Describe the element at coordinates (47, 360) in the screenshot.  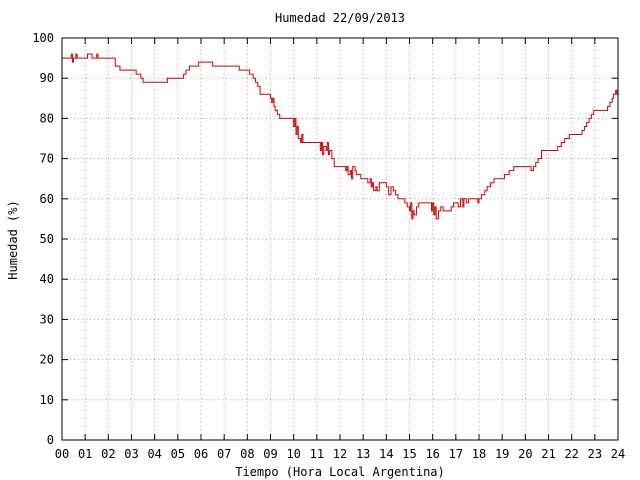
I see `y-tick-label: 20` at that location.